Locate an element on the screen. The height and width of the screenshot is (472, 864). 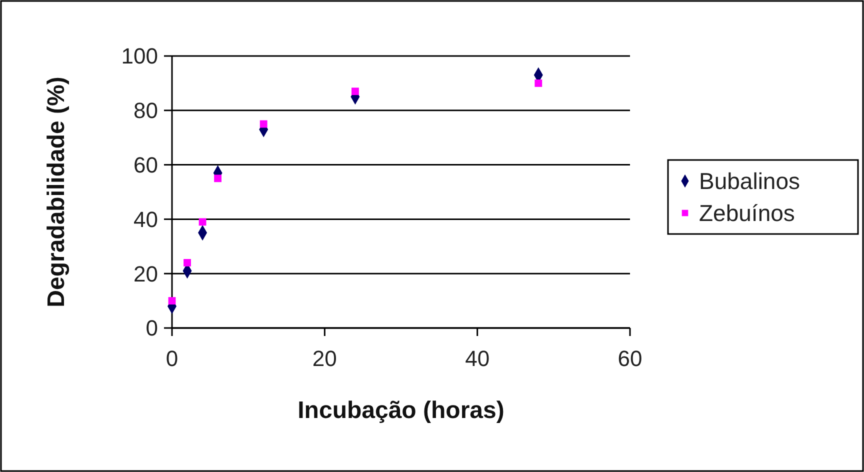
y-tick-label: 20 is located at coordinates (146, 273).